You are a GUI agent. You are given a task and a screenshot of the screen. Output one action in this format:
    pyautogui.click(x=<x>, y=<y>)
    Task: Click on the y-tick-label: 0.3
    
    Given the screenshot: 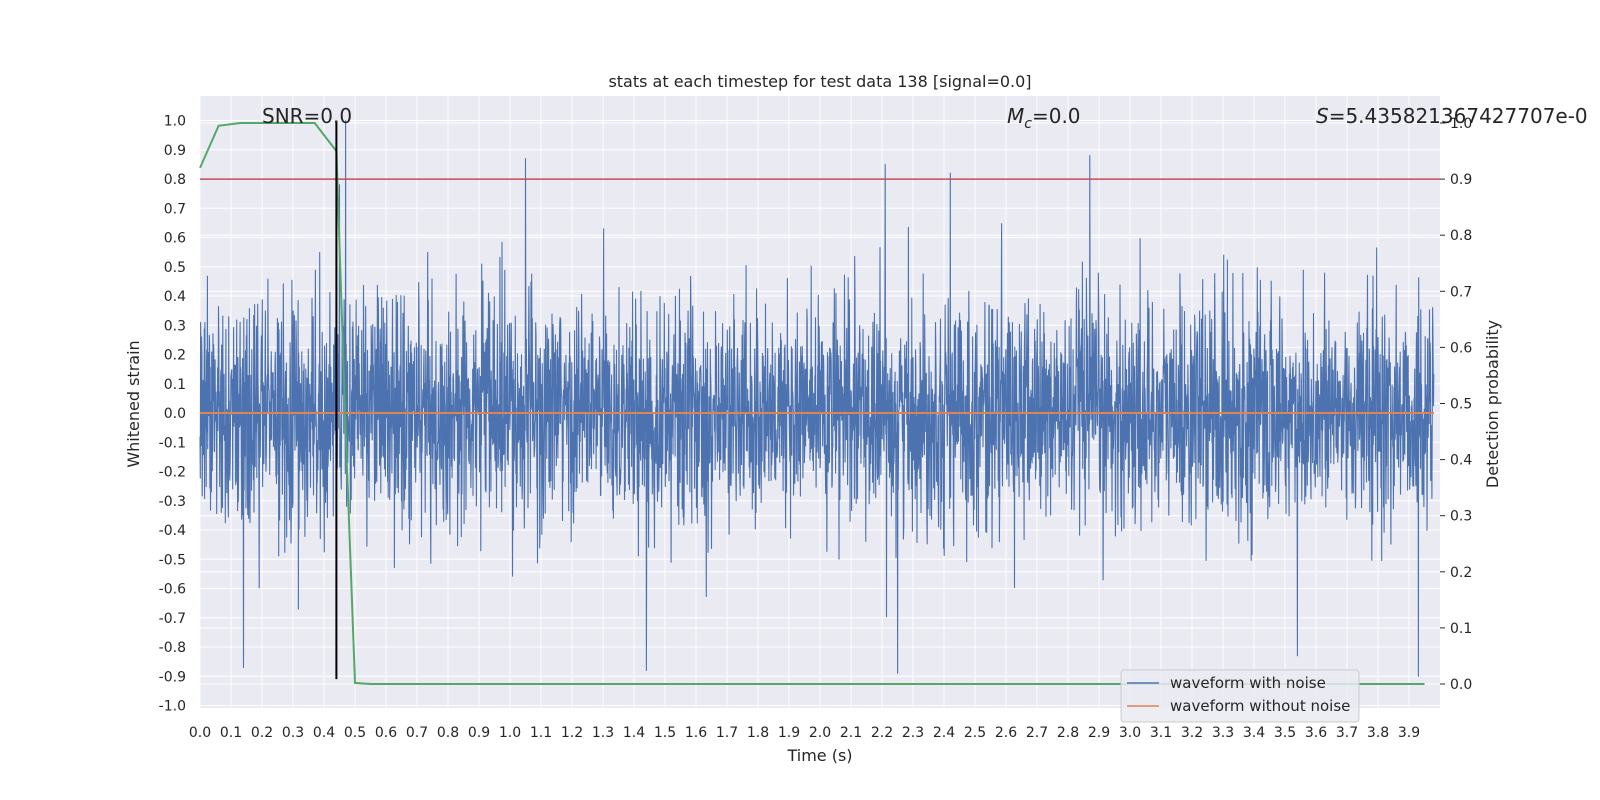 What is the action you would take?
    pyautogui.click(x=175, y=326)
    